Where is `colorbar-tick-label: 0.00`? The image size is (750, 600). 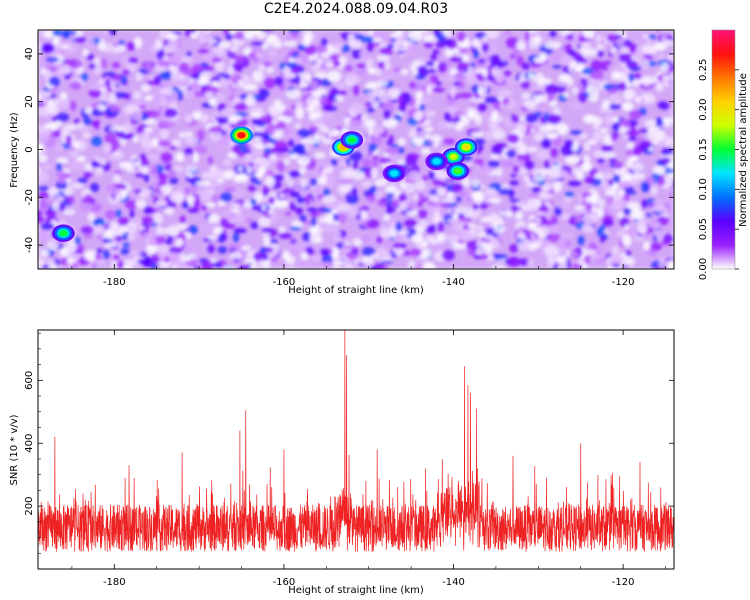
colorbar-tick-label: 0.00 is located at coordinates (703, 269).